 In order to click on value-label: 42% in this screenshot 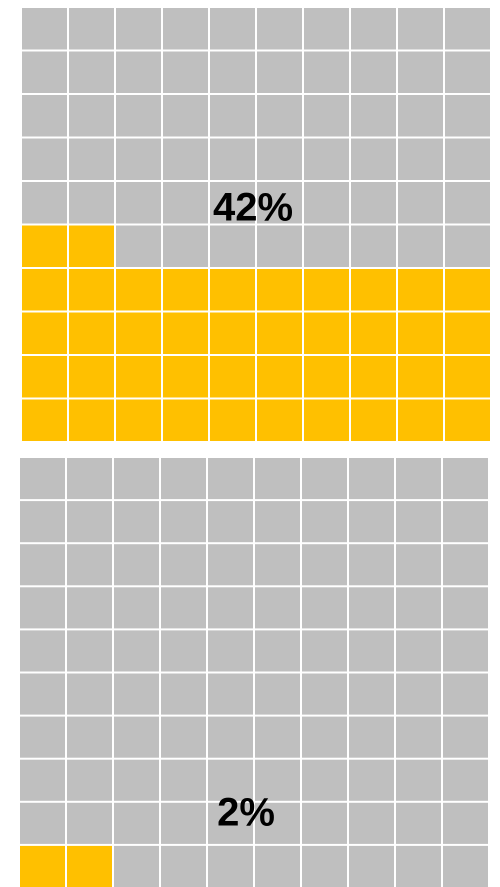, I will do `click(253, 208)`.